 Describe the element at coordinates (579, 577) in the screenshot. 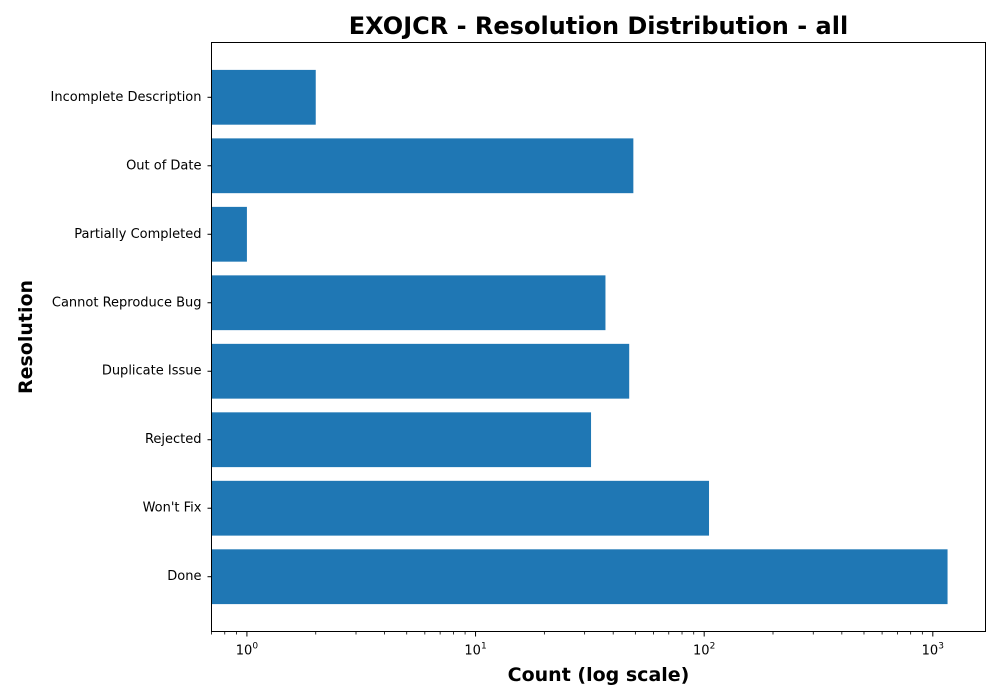

I see `bar-done` at that location.